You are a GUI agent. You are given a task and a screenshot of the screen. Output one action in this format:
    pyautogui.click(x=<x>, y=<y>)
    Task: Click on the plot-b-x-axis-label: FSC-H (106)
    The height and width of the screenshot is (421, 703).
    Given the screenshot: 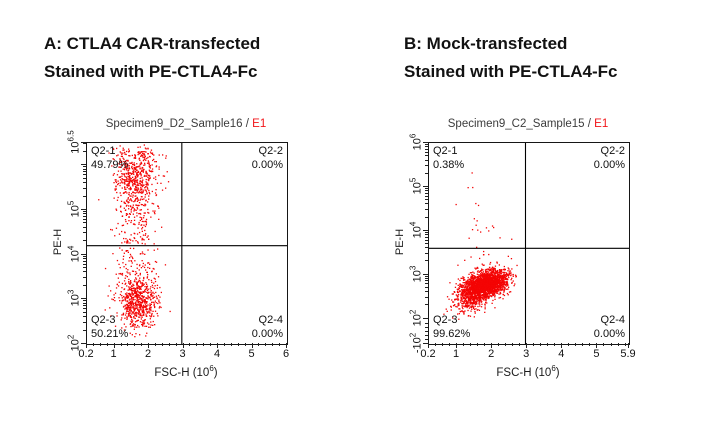 What is the action you would take?
    pyautogui.click(x=528, y=371)
    